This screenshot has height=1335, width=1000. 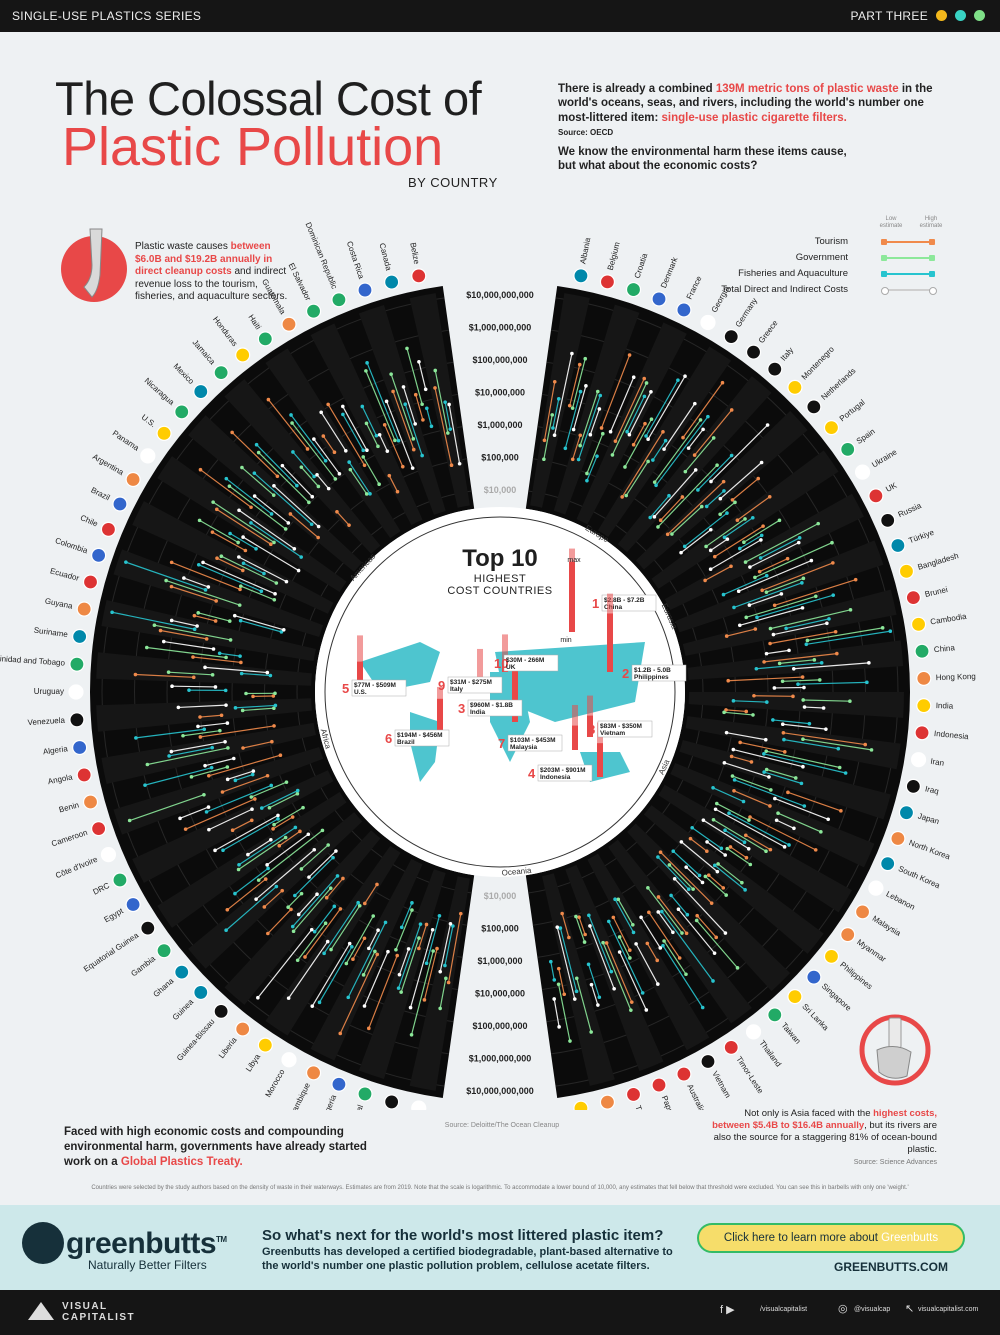 I want to click on instagram-icon: ◎, so click(x=843, y=1309).